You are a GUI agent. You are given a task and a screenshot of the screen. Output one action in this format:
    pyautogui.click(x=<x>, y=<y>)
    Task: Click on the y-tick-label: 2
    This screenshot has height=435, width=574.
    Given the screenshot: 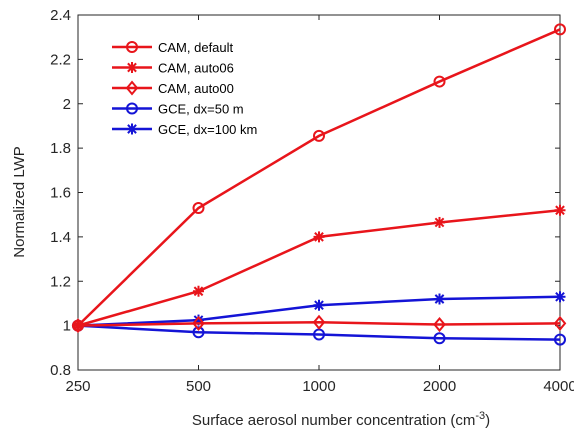 What is the action you would take?
    pyautogui.click(x=67, y=104)
    